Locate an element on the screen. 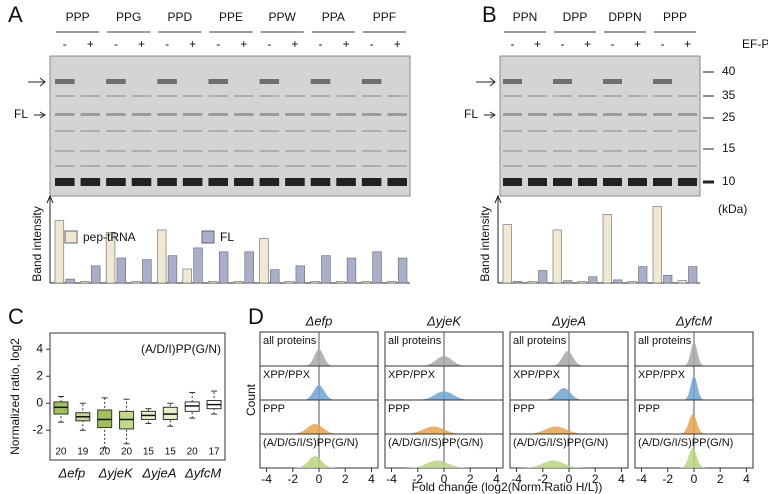 This screenshot has width=768, height=494. marker-label: 40 is located at coordinates (729, 71).